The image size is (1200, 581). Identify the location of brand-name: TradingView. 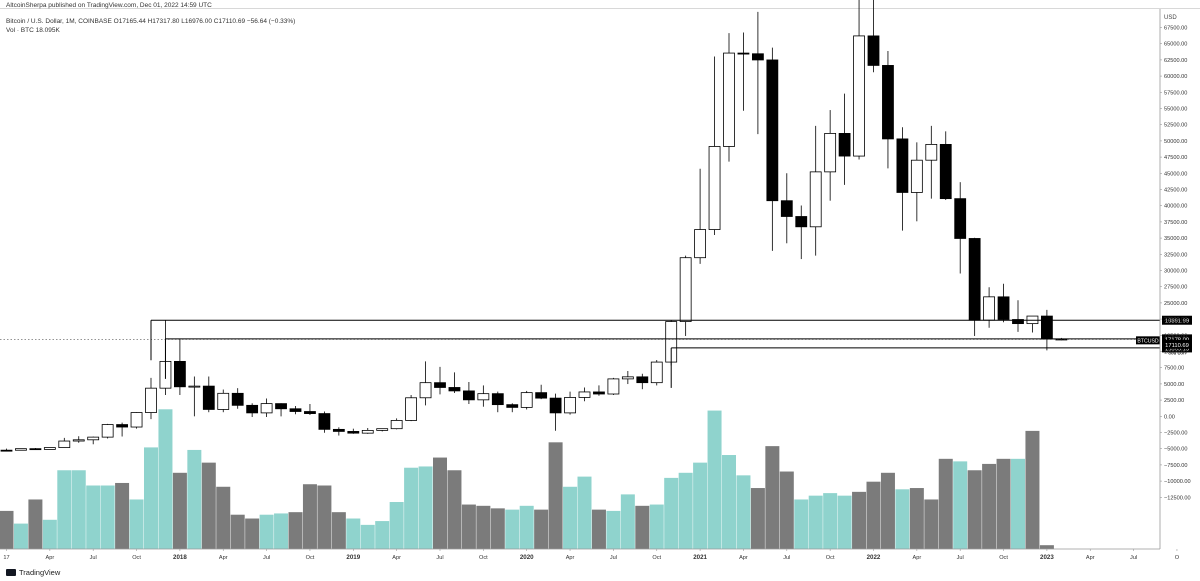
(40, 572).